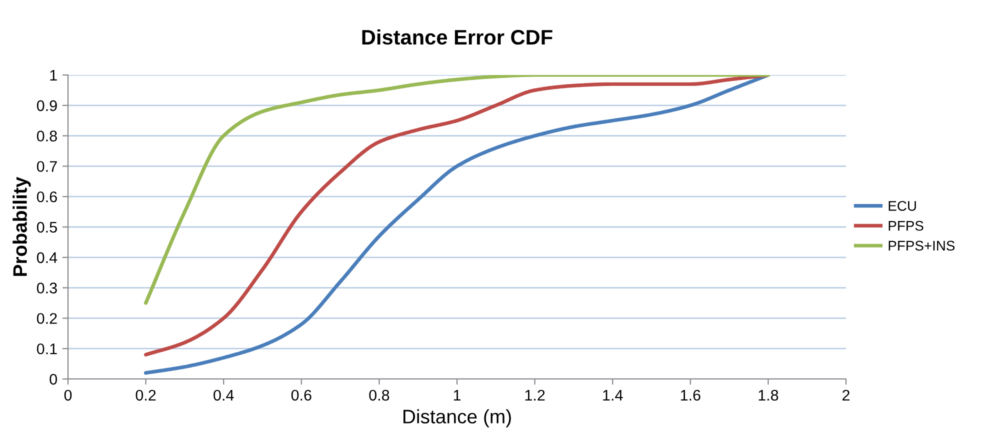 This screenshot has width=987, height=433. I want to click on x-tick-label: 0.4, so click(224, 395).